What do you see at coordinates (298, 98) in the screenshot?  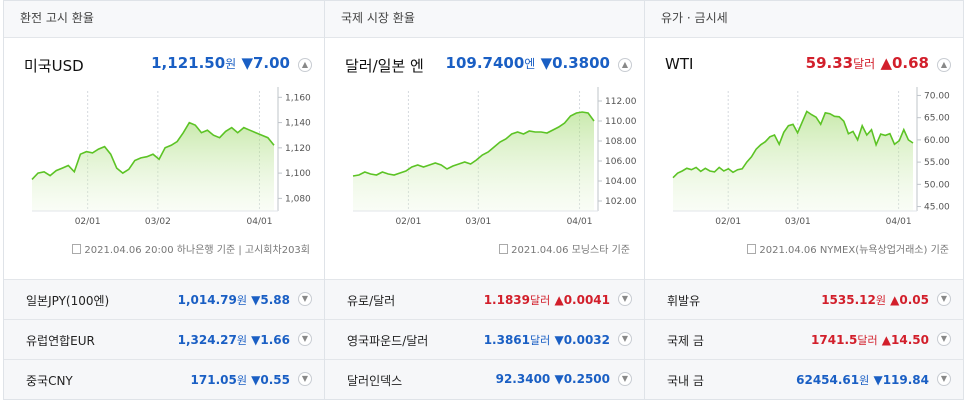 I see `y-tick-label: 1,160` at bounding box center [298, 98].